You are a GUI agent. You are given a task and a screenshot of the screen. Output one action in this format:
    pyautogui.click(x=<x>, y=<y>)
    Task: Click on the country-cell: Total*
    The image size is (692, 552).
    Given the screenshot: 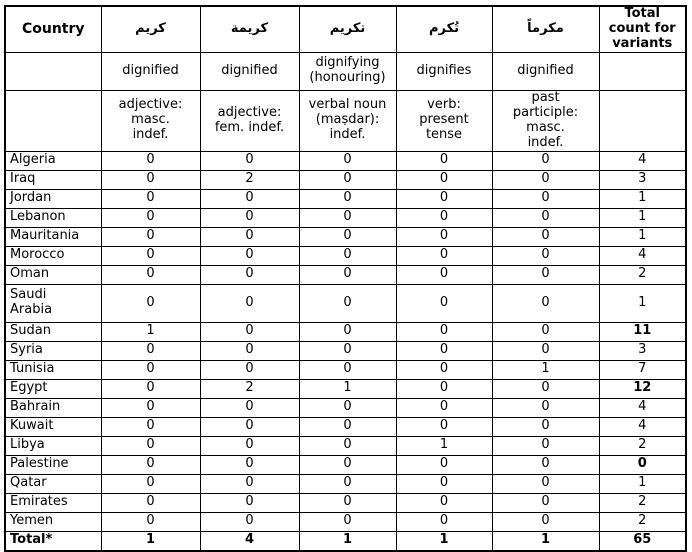 What is the action you would take?
    pyautogui.click(x=53, y=541)
    